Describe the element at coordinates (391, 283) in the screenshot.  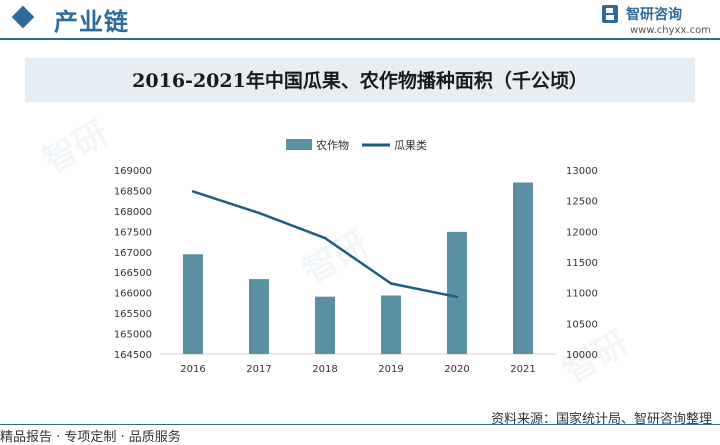
I see `line-point-2019` at that location.